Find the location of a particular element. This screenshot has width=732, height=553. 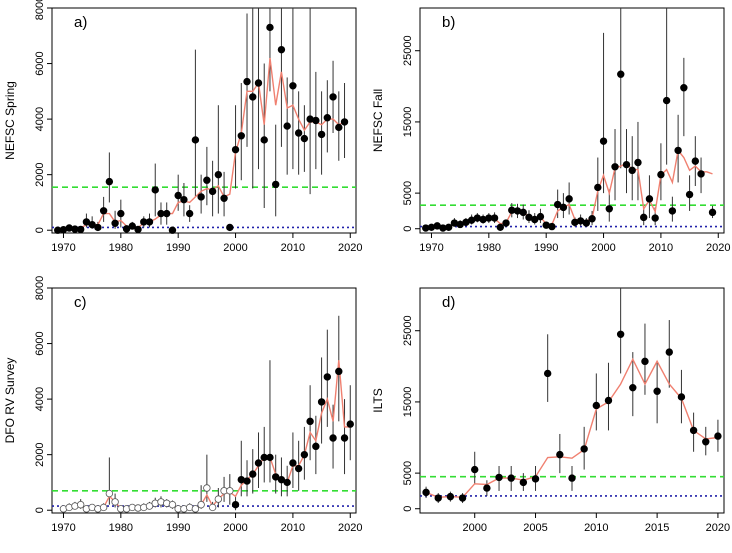

y-tick-label: 15000 is located at coordinates (408, 122).